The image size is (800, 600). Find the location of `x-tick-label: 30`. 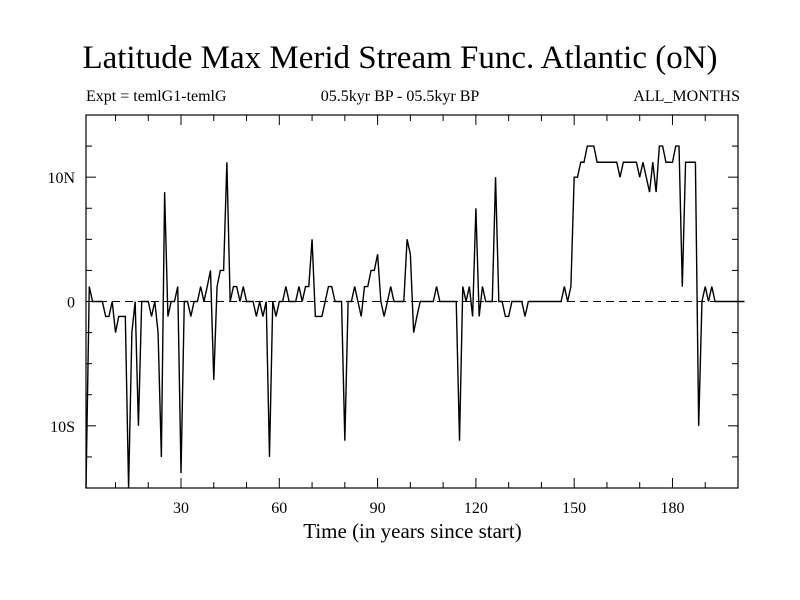

x-tick-label: 30 is located at coordinates (181, 508).